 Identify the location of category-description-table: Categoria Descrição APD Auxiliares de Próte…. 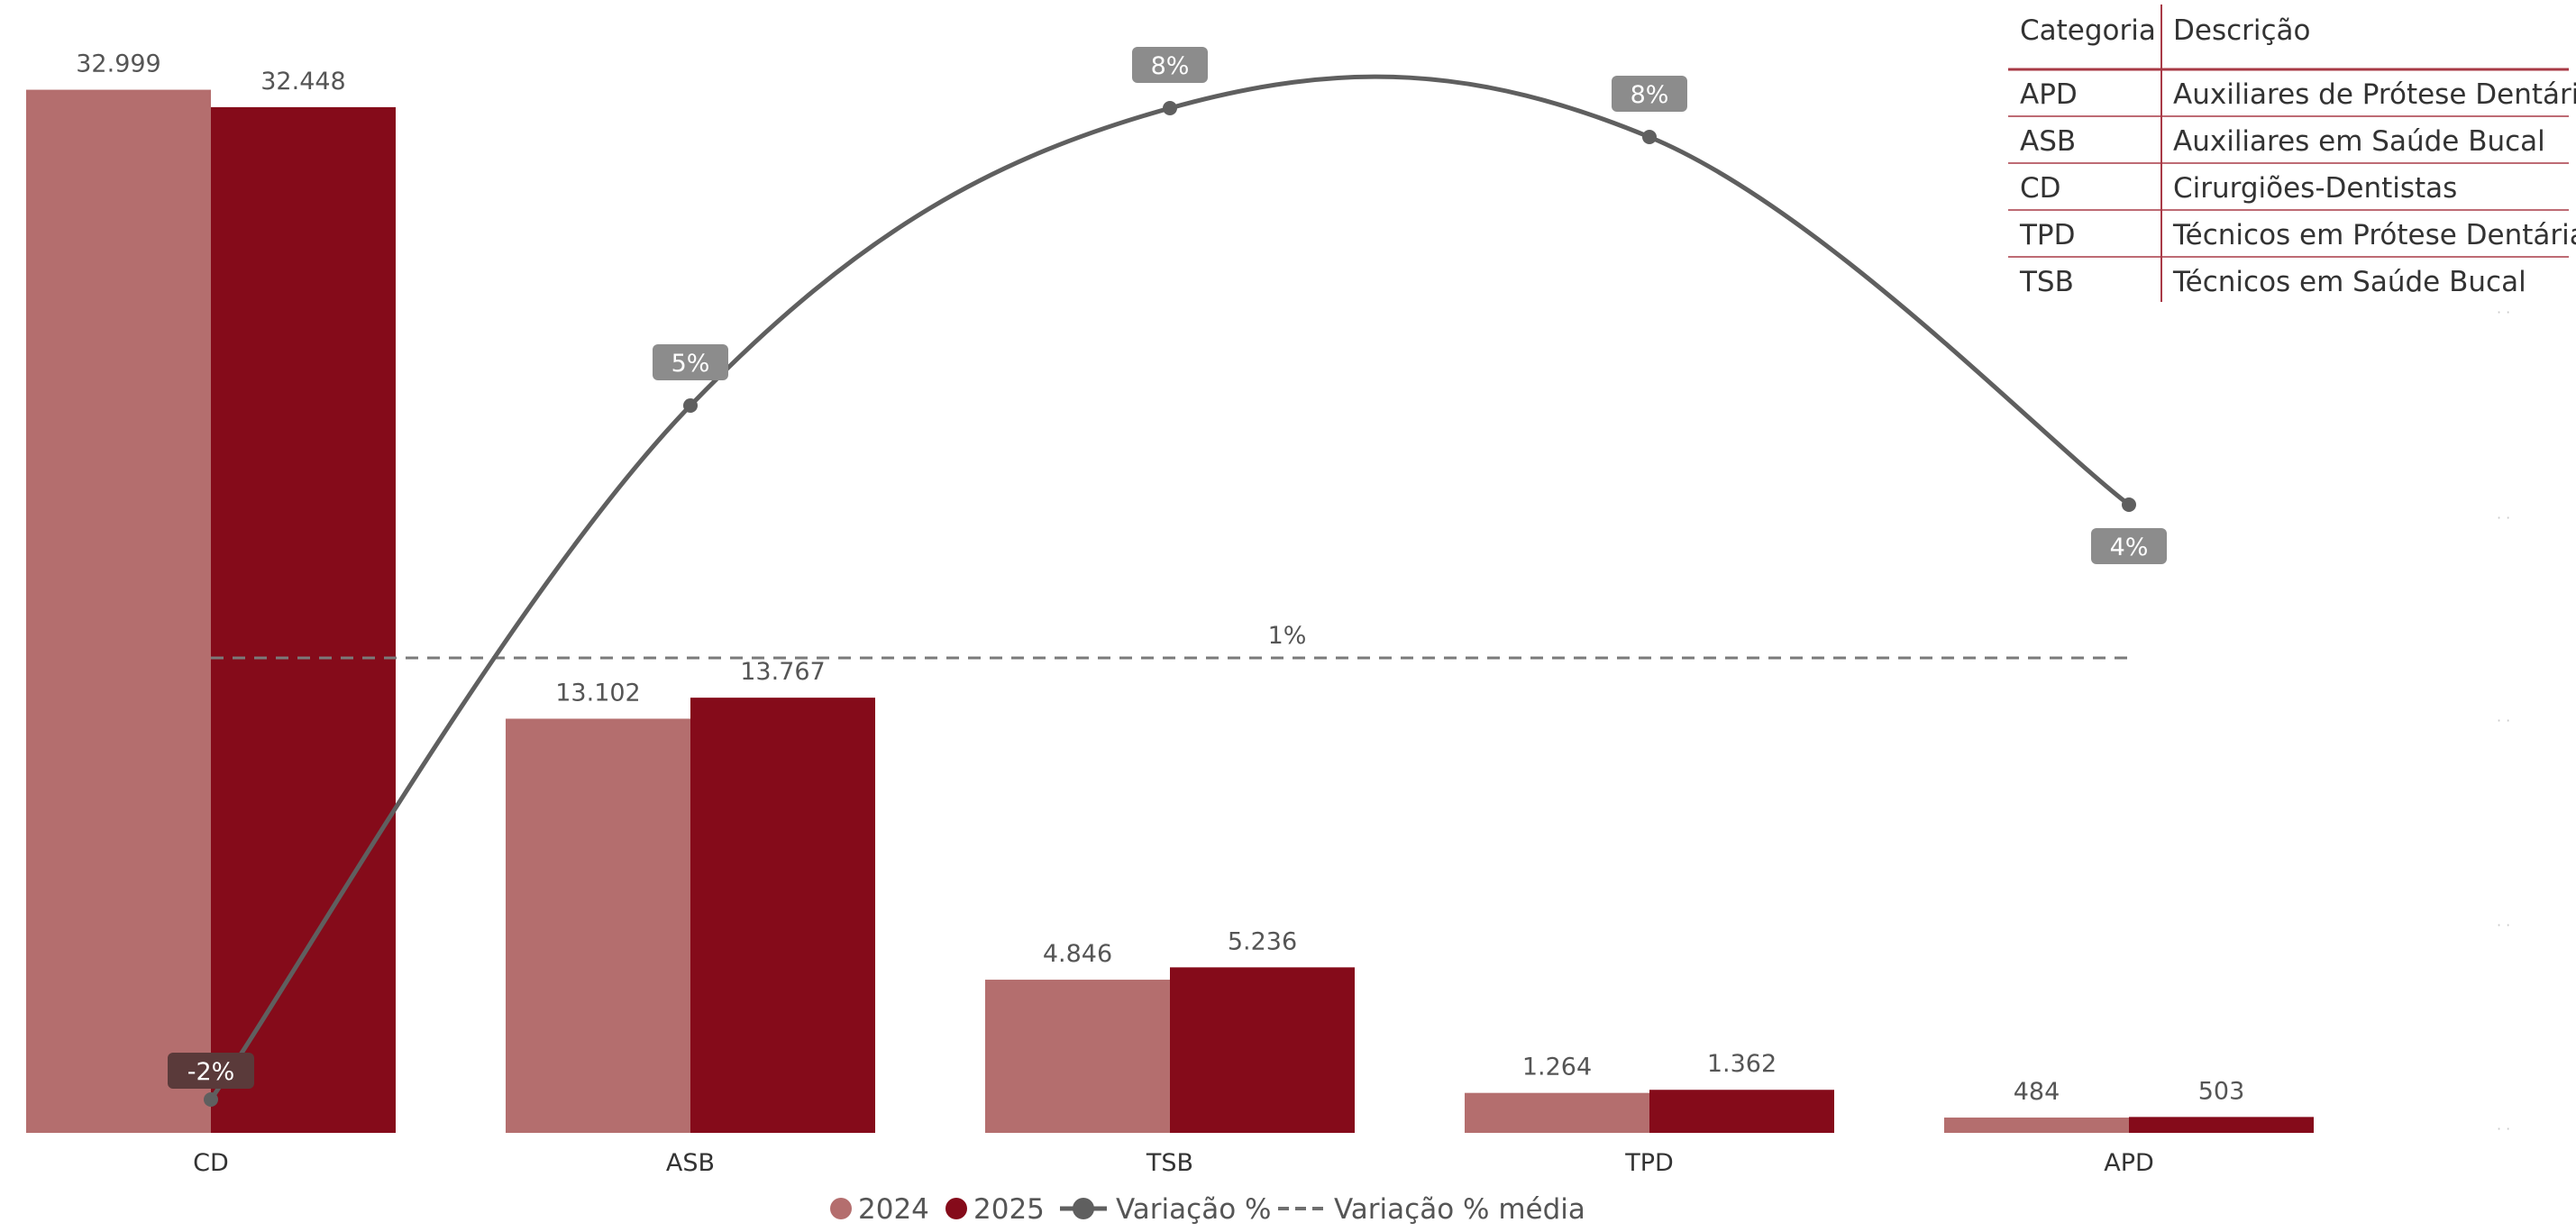
(2292, 153).